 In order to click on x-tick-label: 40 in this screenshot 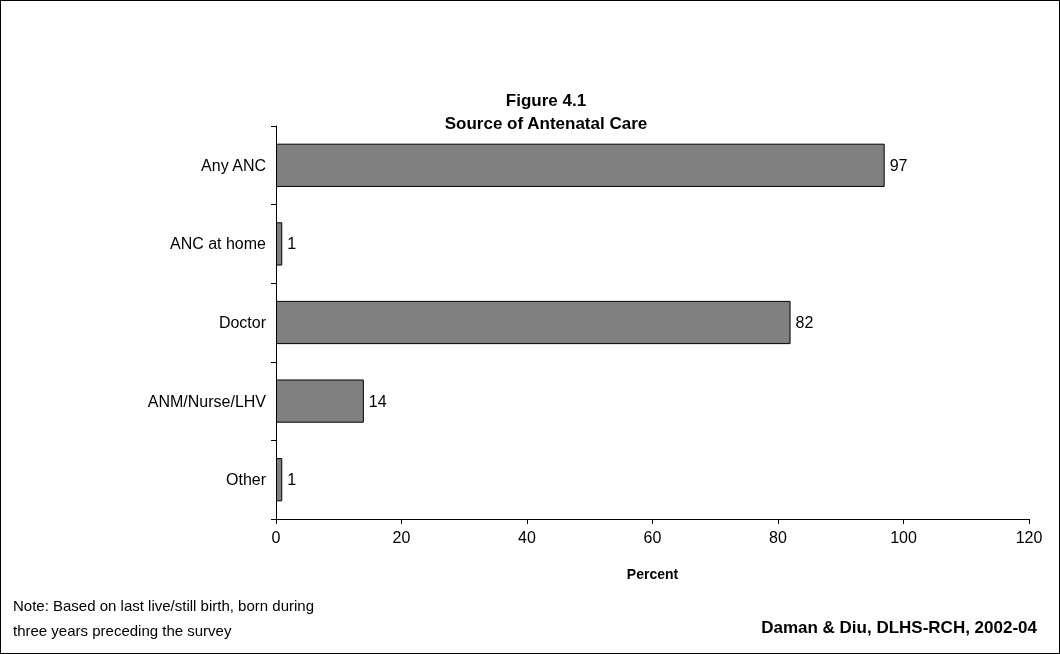, I will do `click(527, 537)`.